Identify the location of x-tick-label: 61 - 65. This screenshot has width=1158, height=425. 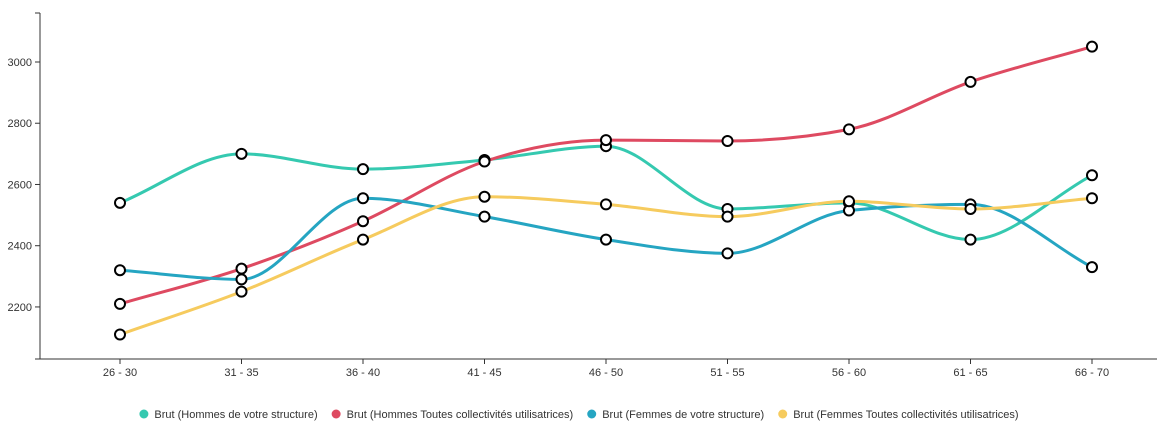
(970, 373).